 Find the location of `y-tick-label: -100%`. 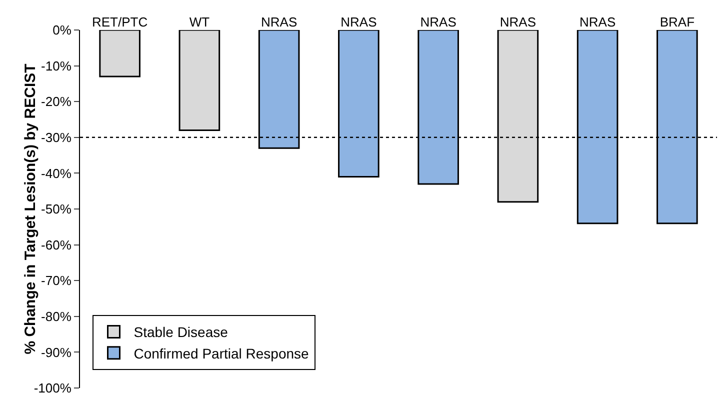

y-tick-label: -100% is located at coordinates (53, 388).